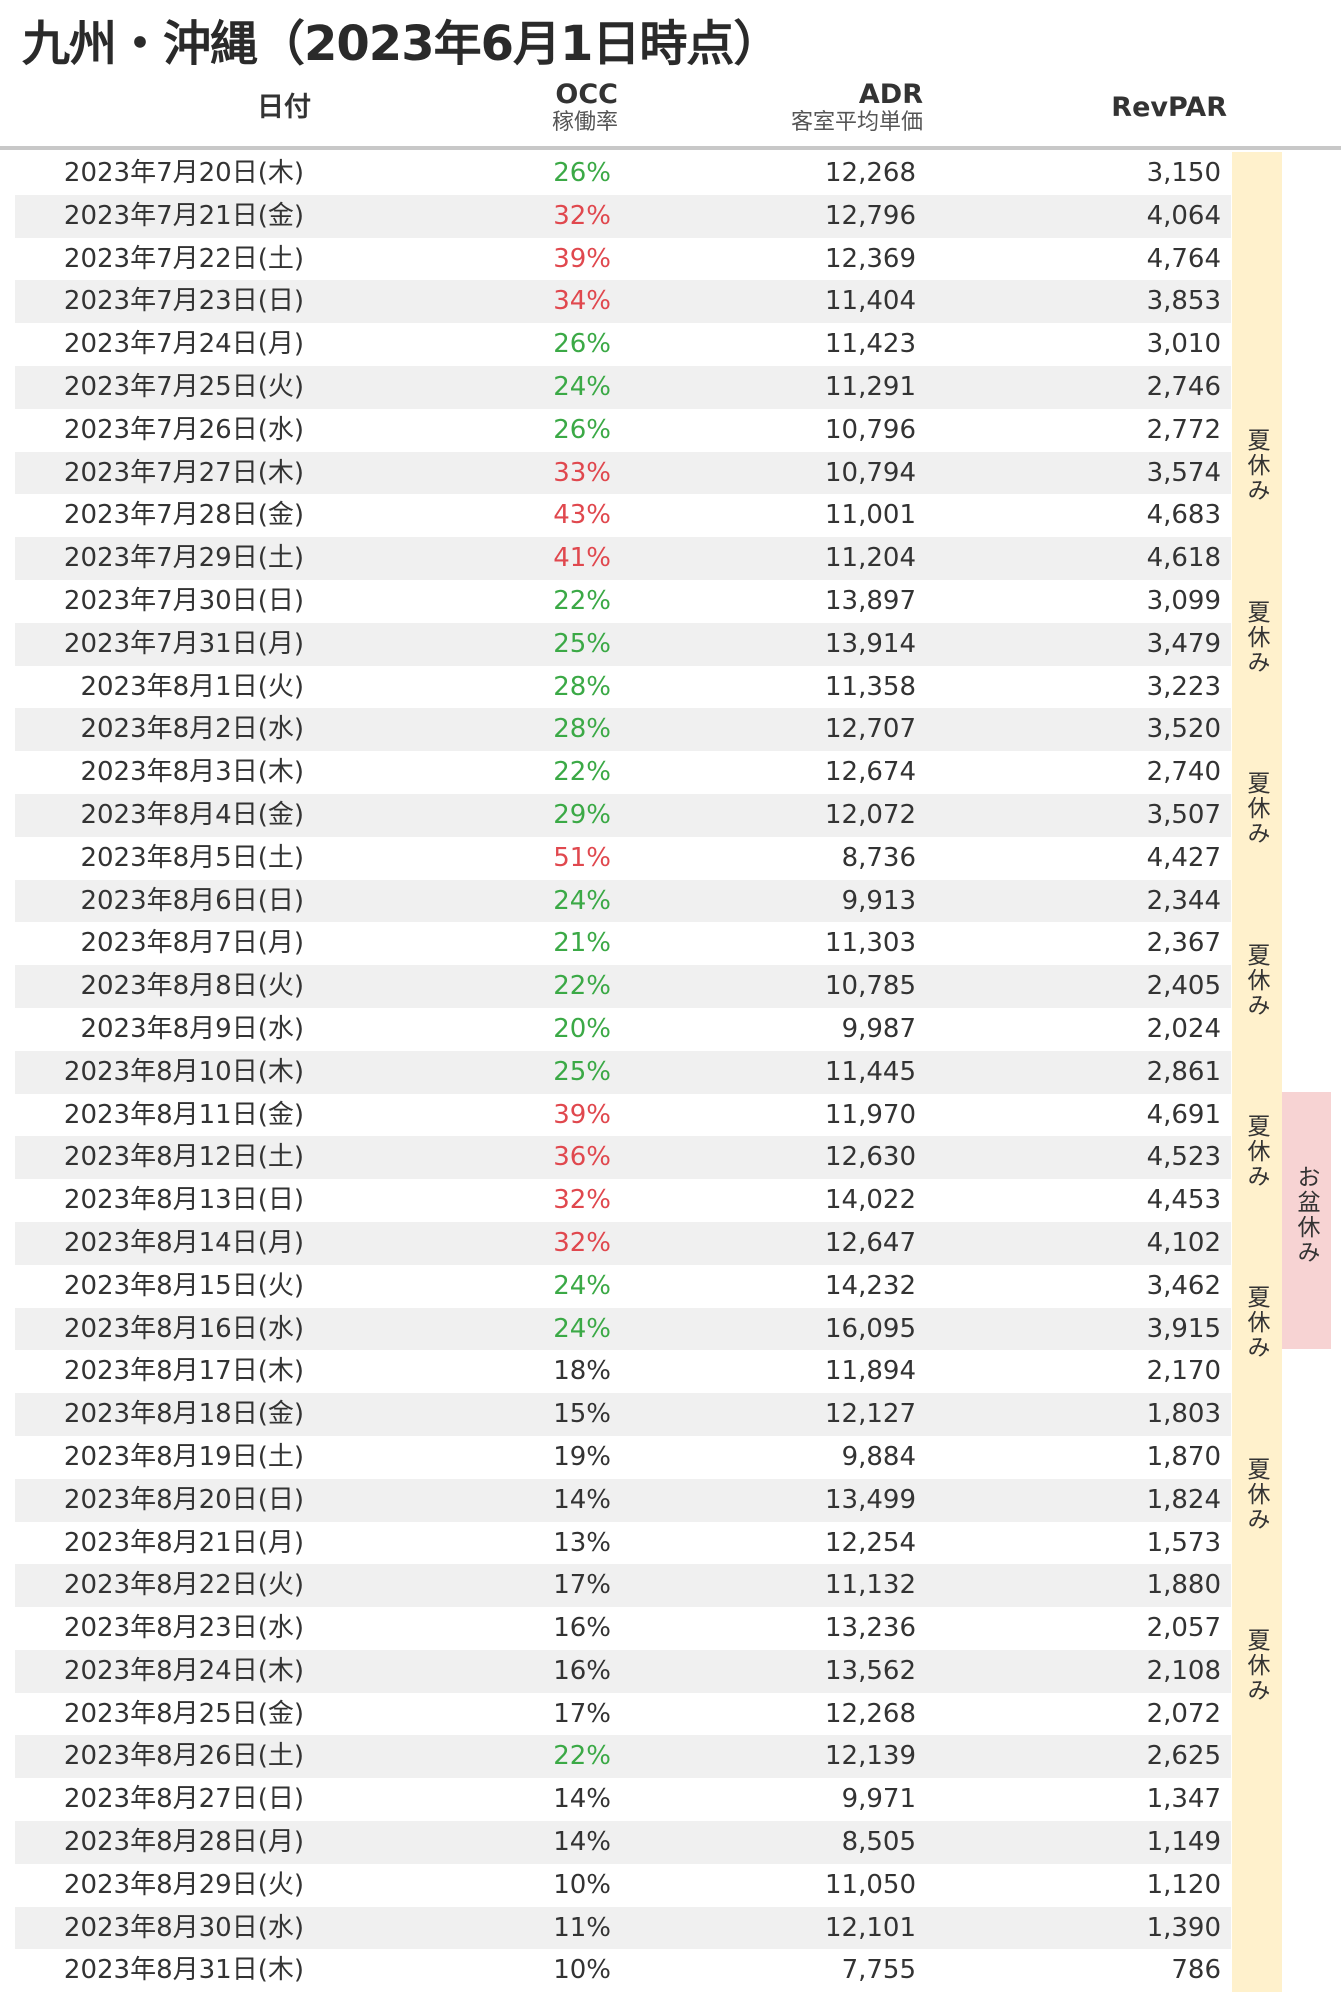 The image size is (1341, 1999). Describe the element at coordinates (1183, 1542) in the screenshot. I see `revpar-cell: 1,573` at that location.